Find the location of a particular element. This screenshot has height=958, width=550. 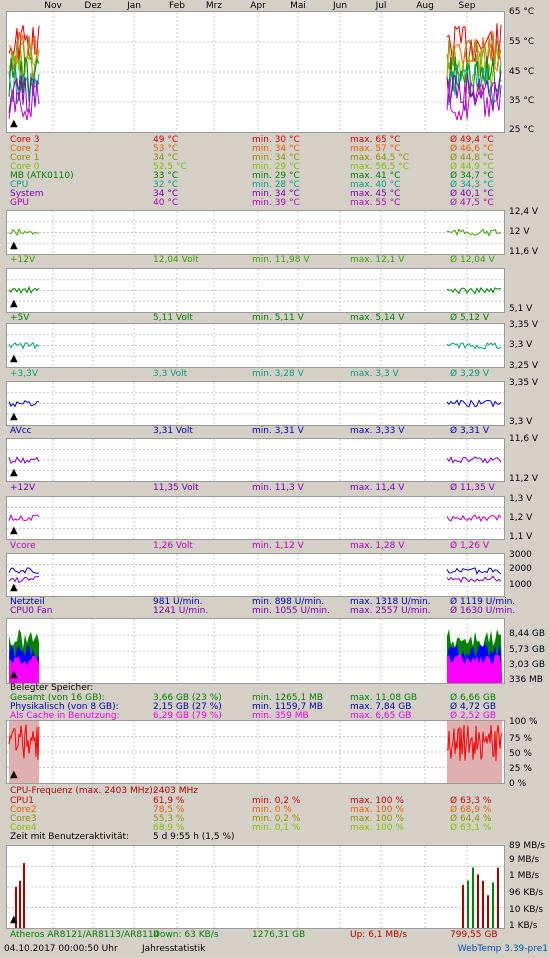

y-tick-label: 5,73 GB is located at coordinates (527, 650).